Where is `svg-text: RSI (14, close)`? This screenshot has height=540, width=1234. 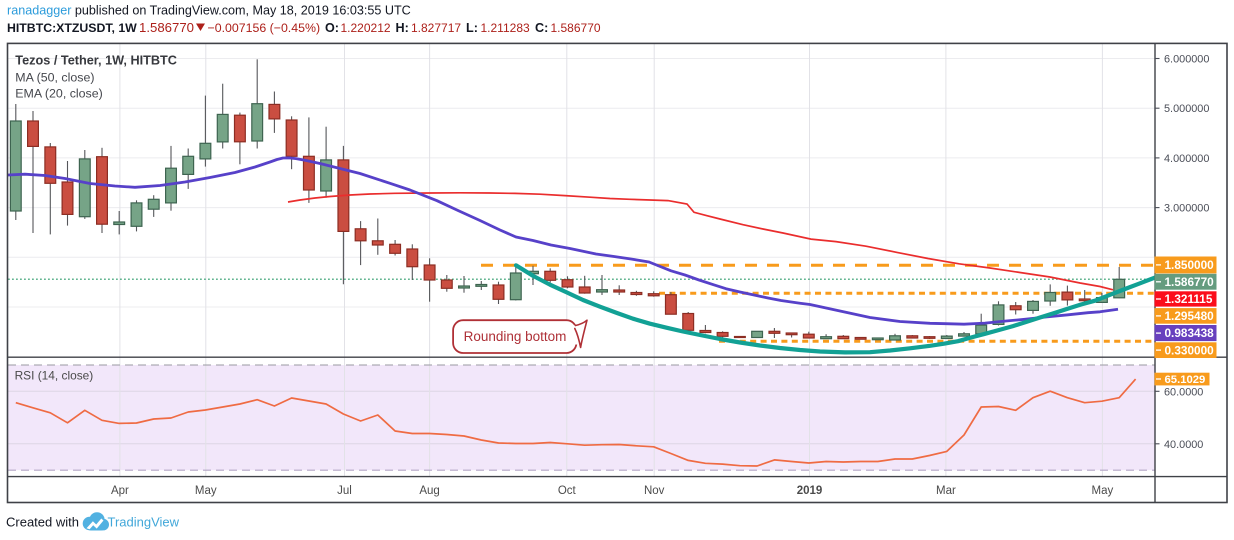
svg-text: RSI (14, close) is located at coordinates (54, 376).